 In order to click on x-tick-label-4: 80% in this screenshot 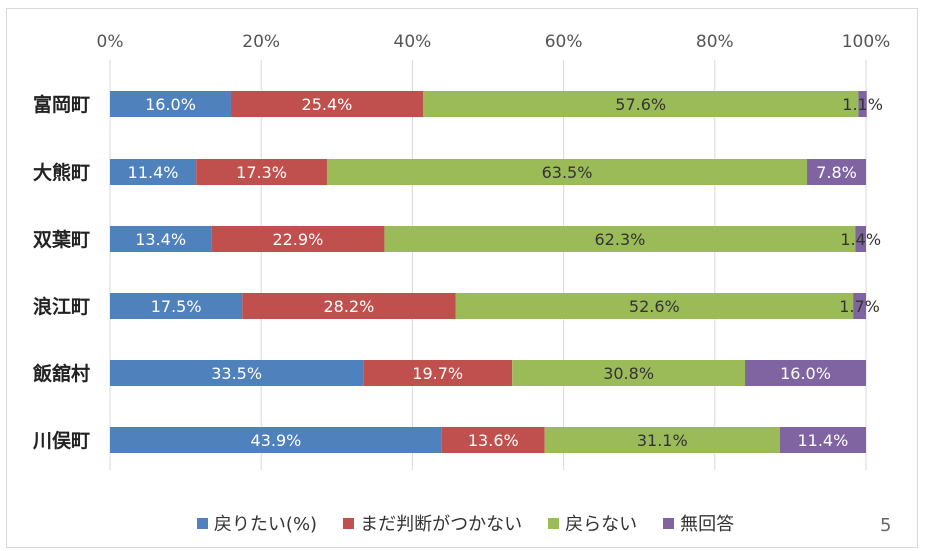, I will do `click(715, 42)`.